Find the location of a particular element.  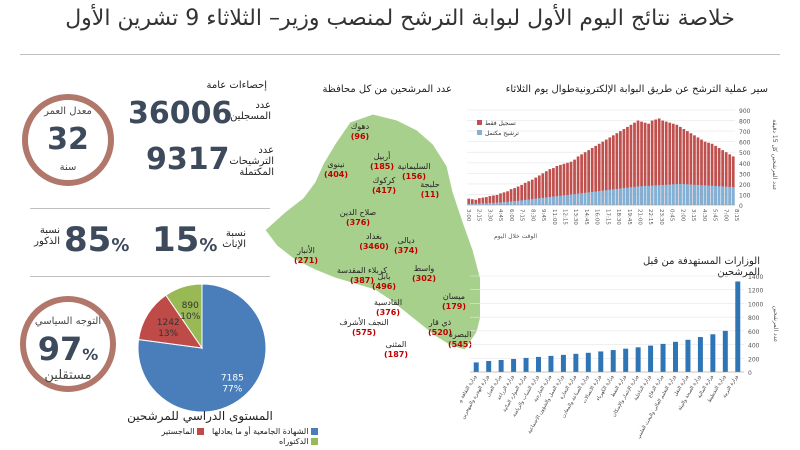

timeseries-xtick-label: 8:30 is located at coordinates (532, 215).